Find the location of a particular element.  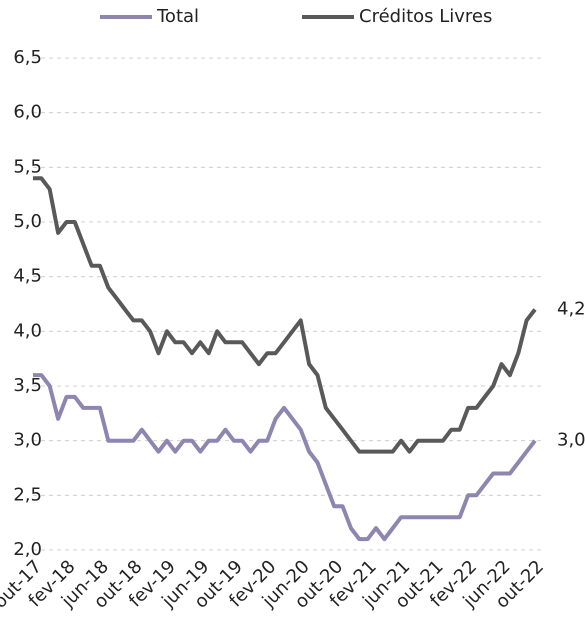

y-tick-label: 2,5 is located at coordinates (27, 494).